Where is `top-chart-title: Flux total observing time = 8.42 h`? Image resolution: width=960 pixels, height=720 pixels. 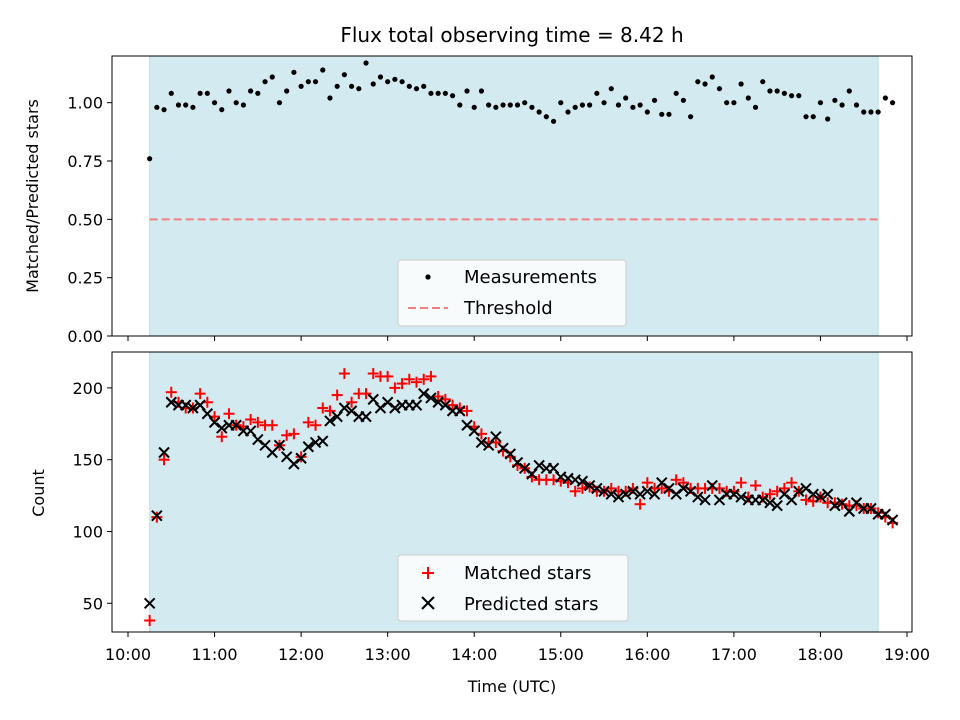
top-chart-title: Flux total observing time = 8.42 h is located at coordinates (511, 35).